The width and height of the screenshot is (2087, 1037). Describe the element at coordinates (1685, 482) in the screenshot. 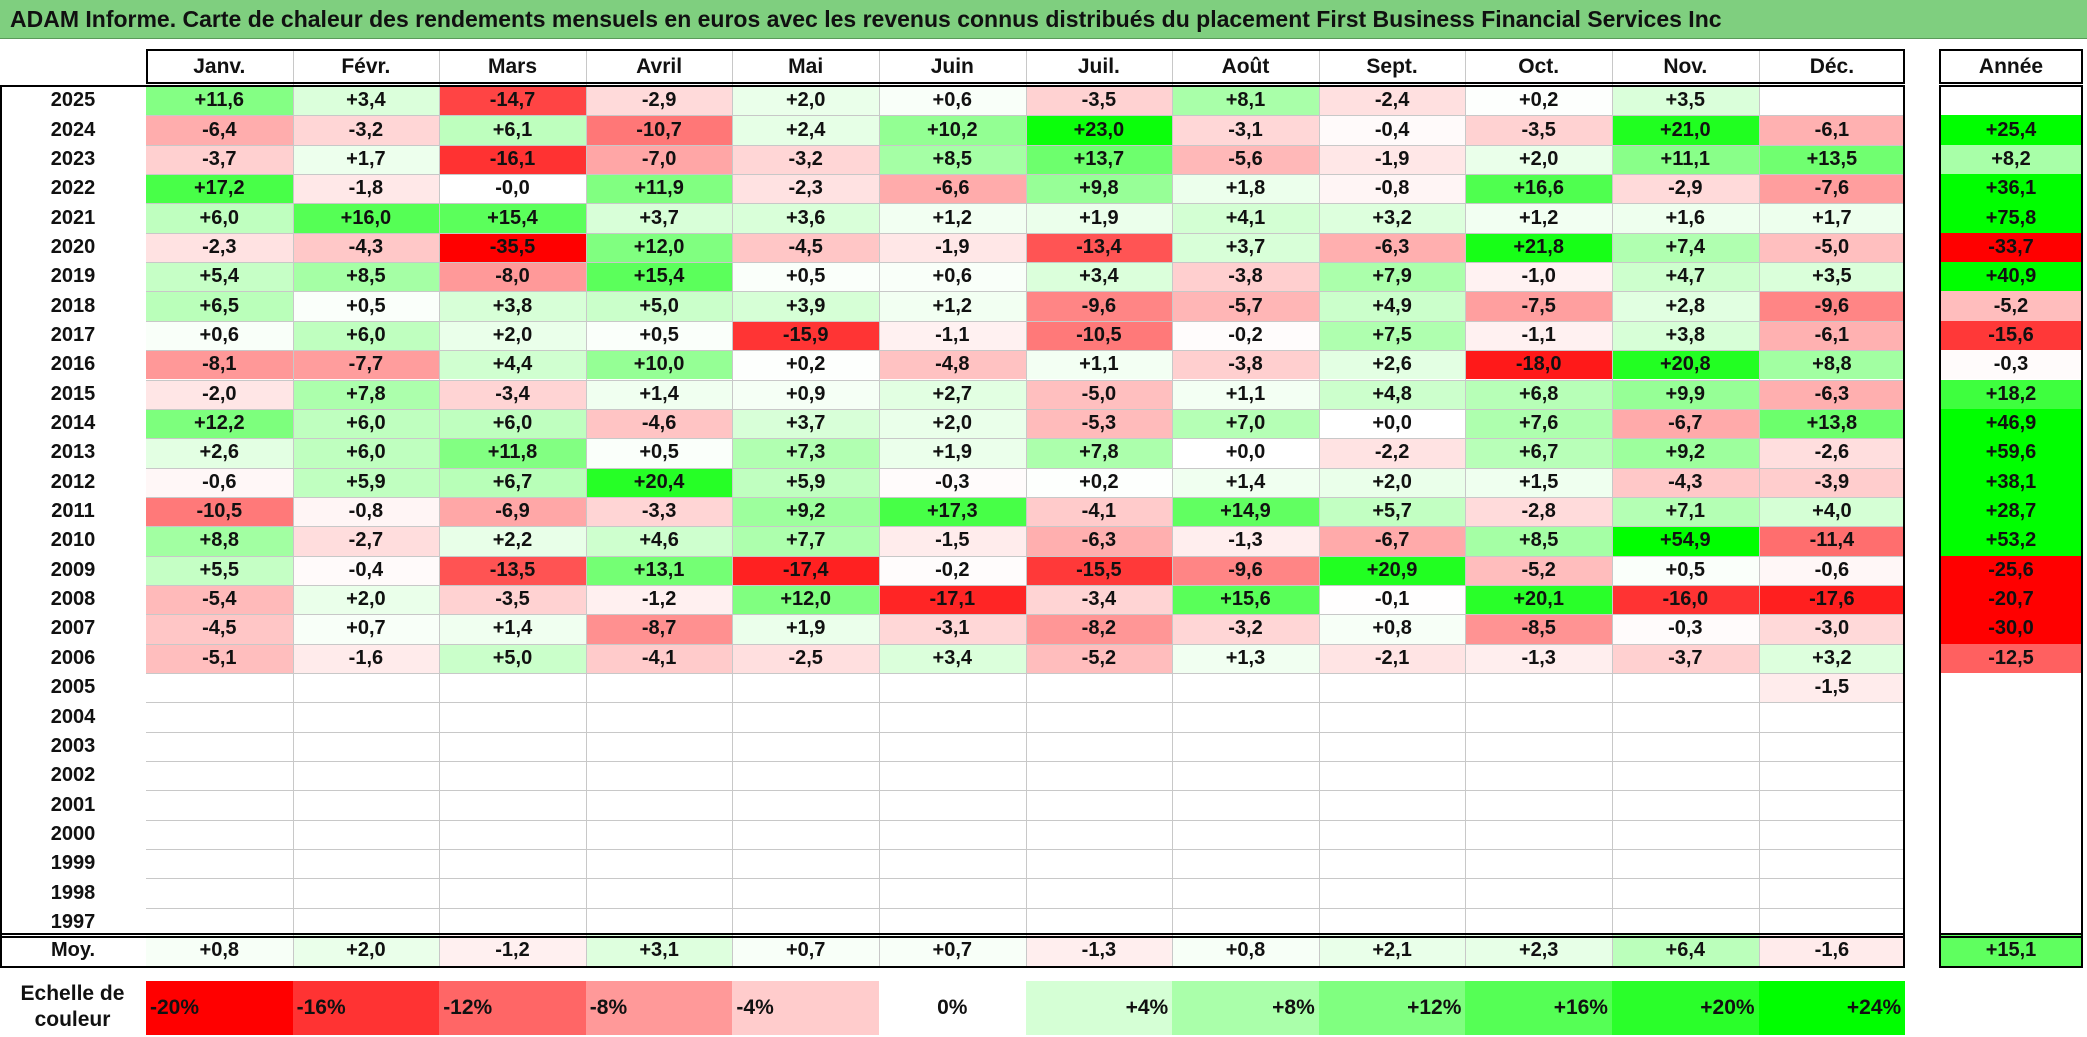

I see `heat-cell: -4,3` at that location.